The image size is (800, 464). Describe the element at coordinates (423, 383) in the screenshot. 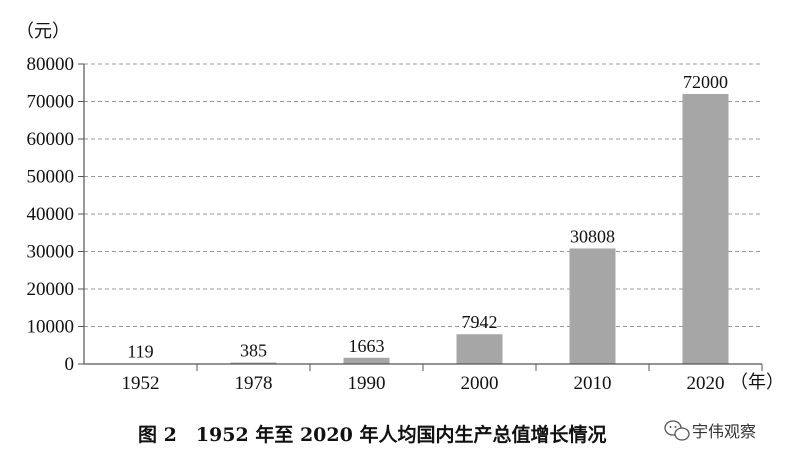

I see `x-tick-labels: 1952 1978 1990 2000 2010 2020` at that location.